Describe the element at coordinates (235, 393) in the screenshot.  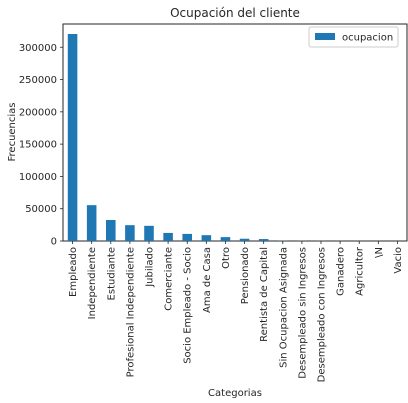
I see `x-axis-title: Categorias` at that location.